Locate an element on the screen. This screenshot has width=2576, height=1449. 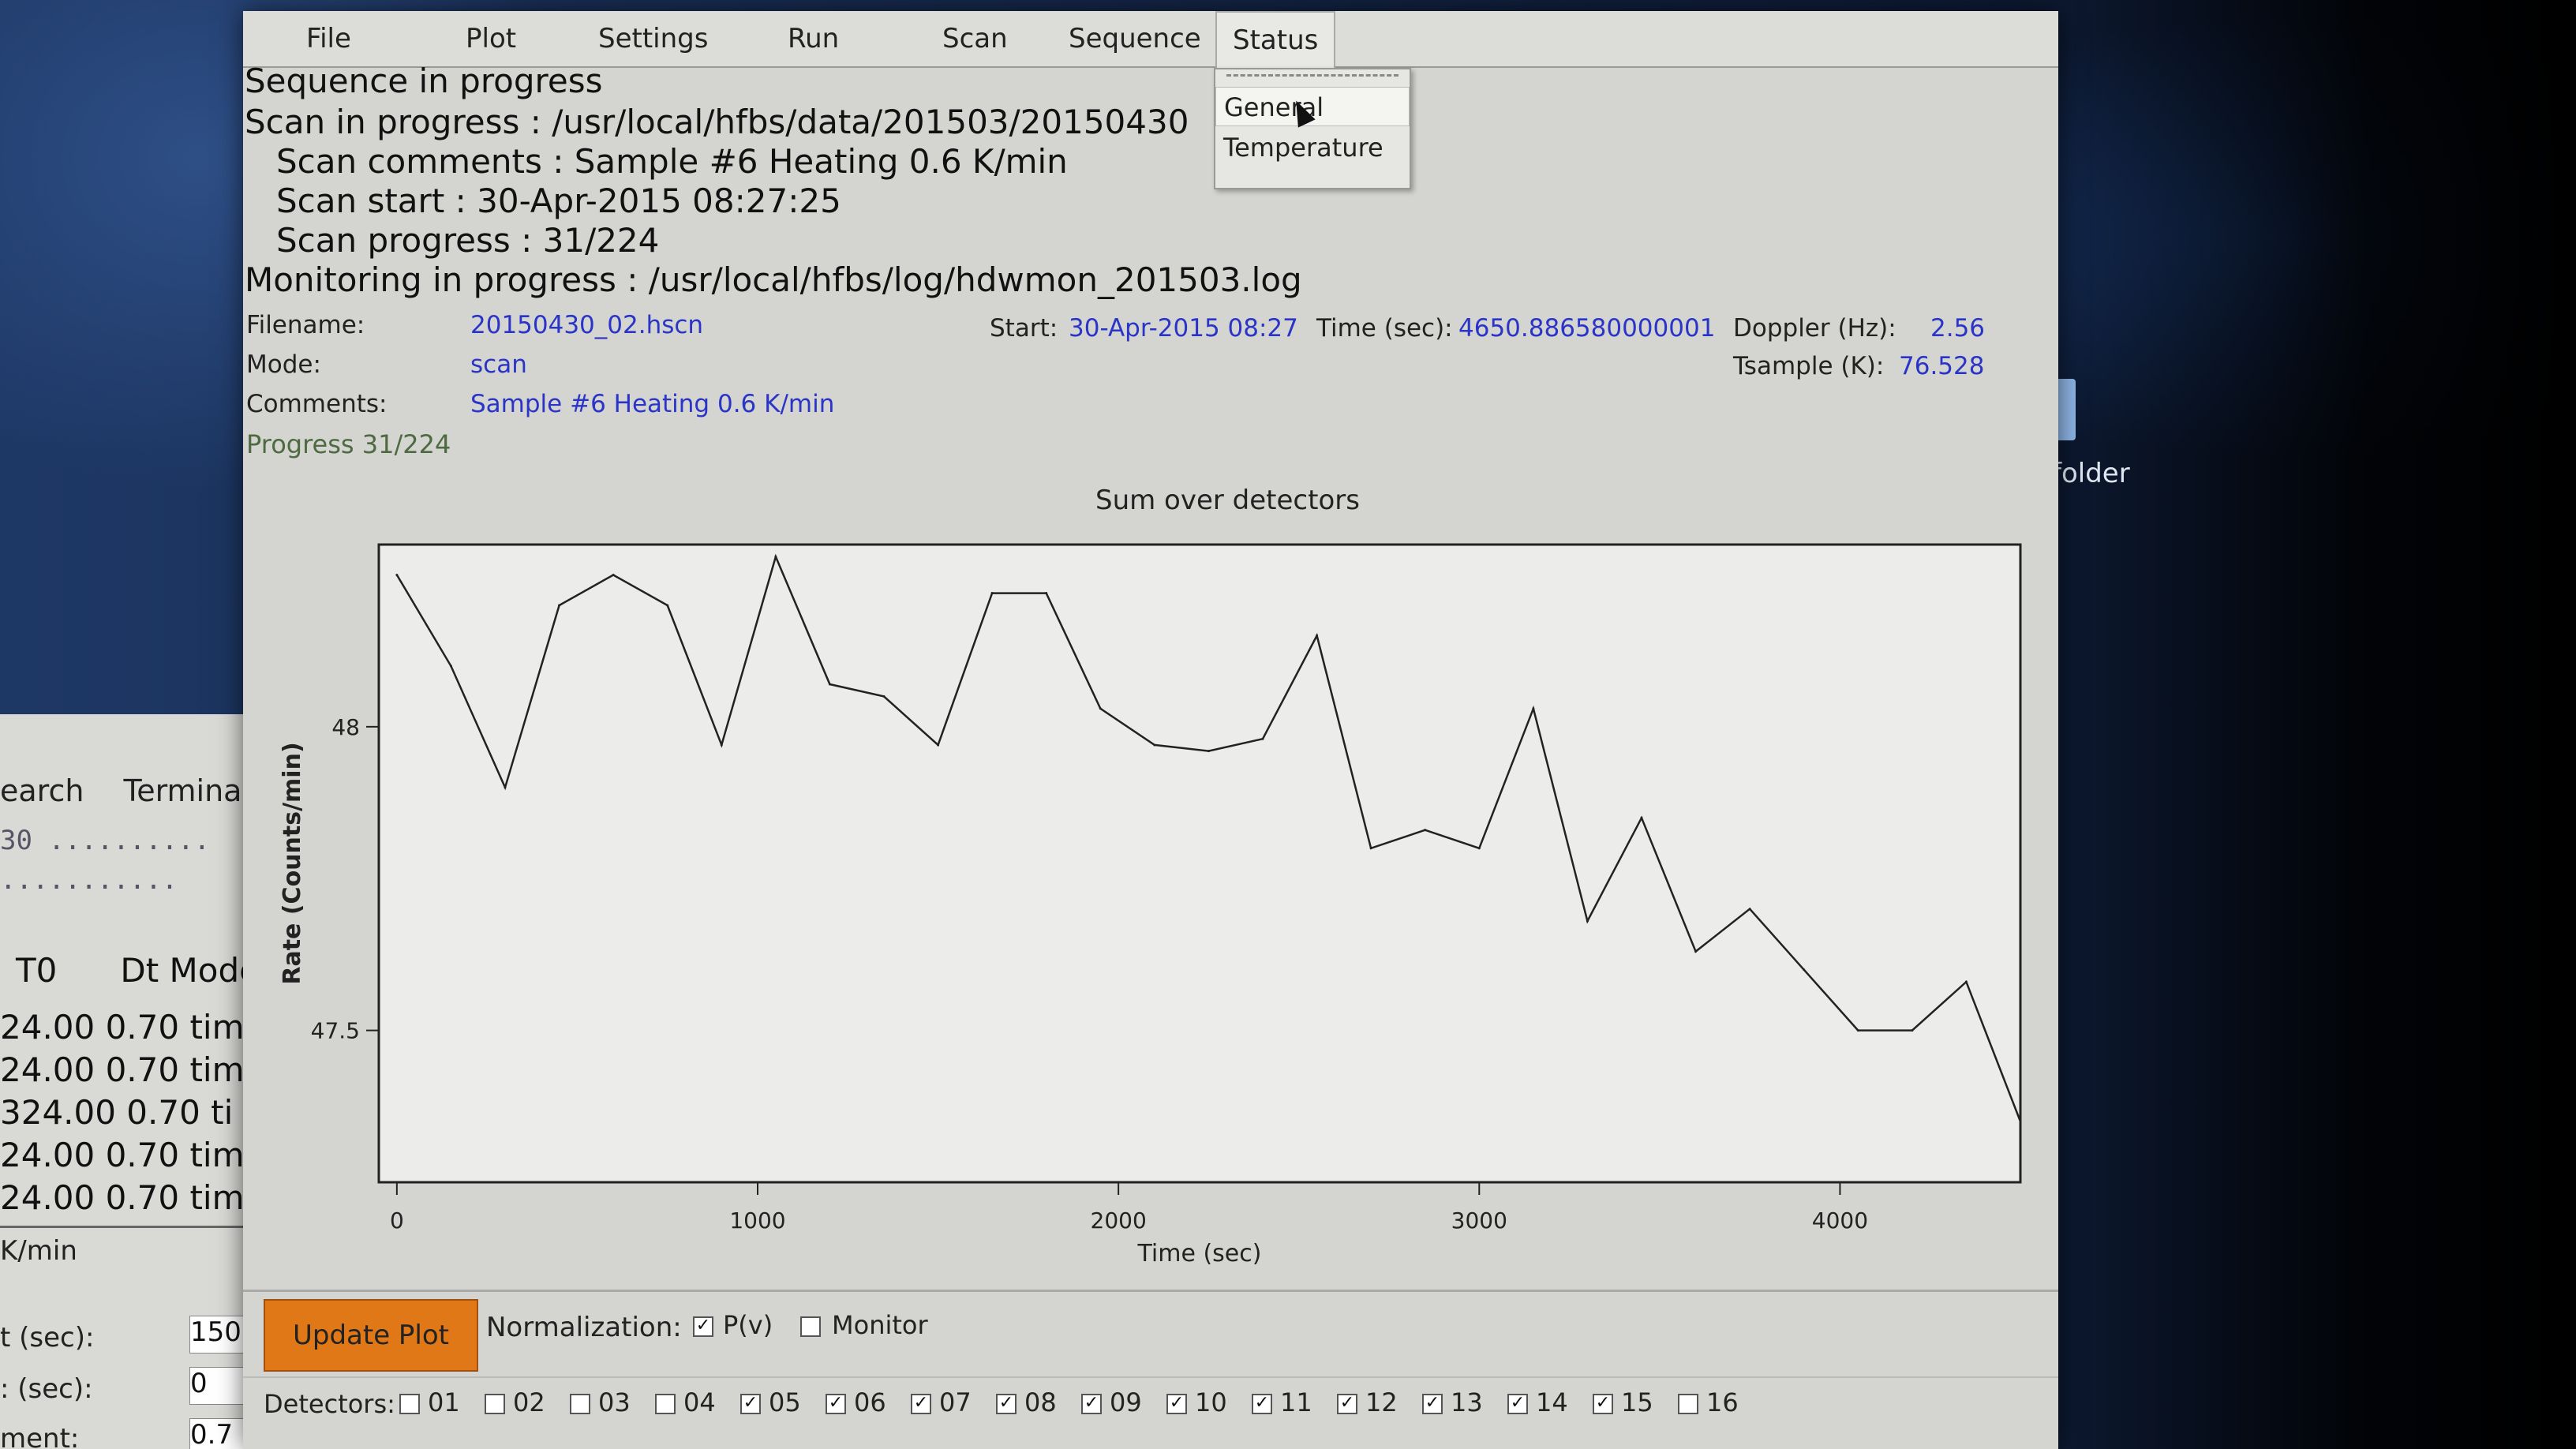
bg-field-label: t (sec): is located at coordinates (47, 1338).